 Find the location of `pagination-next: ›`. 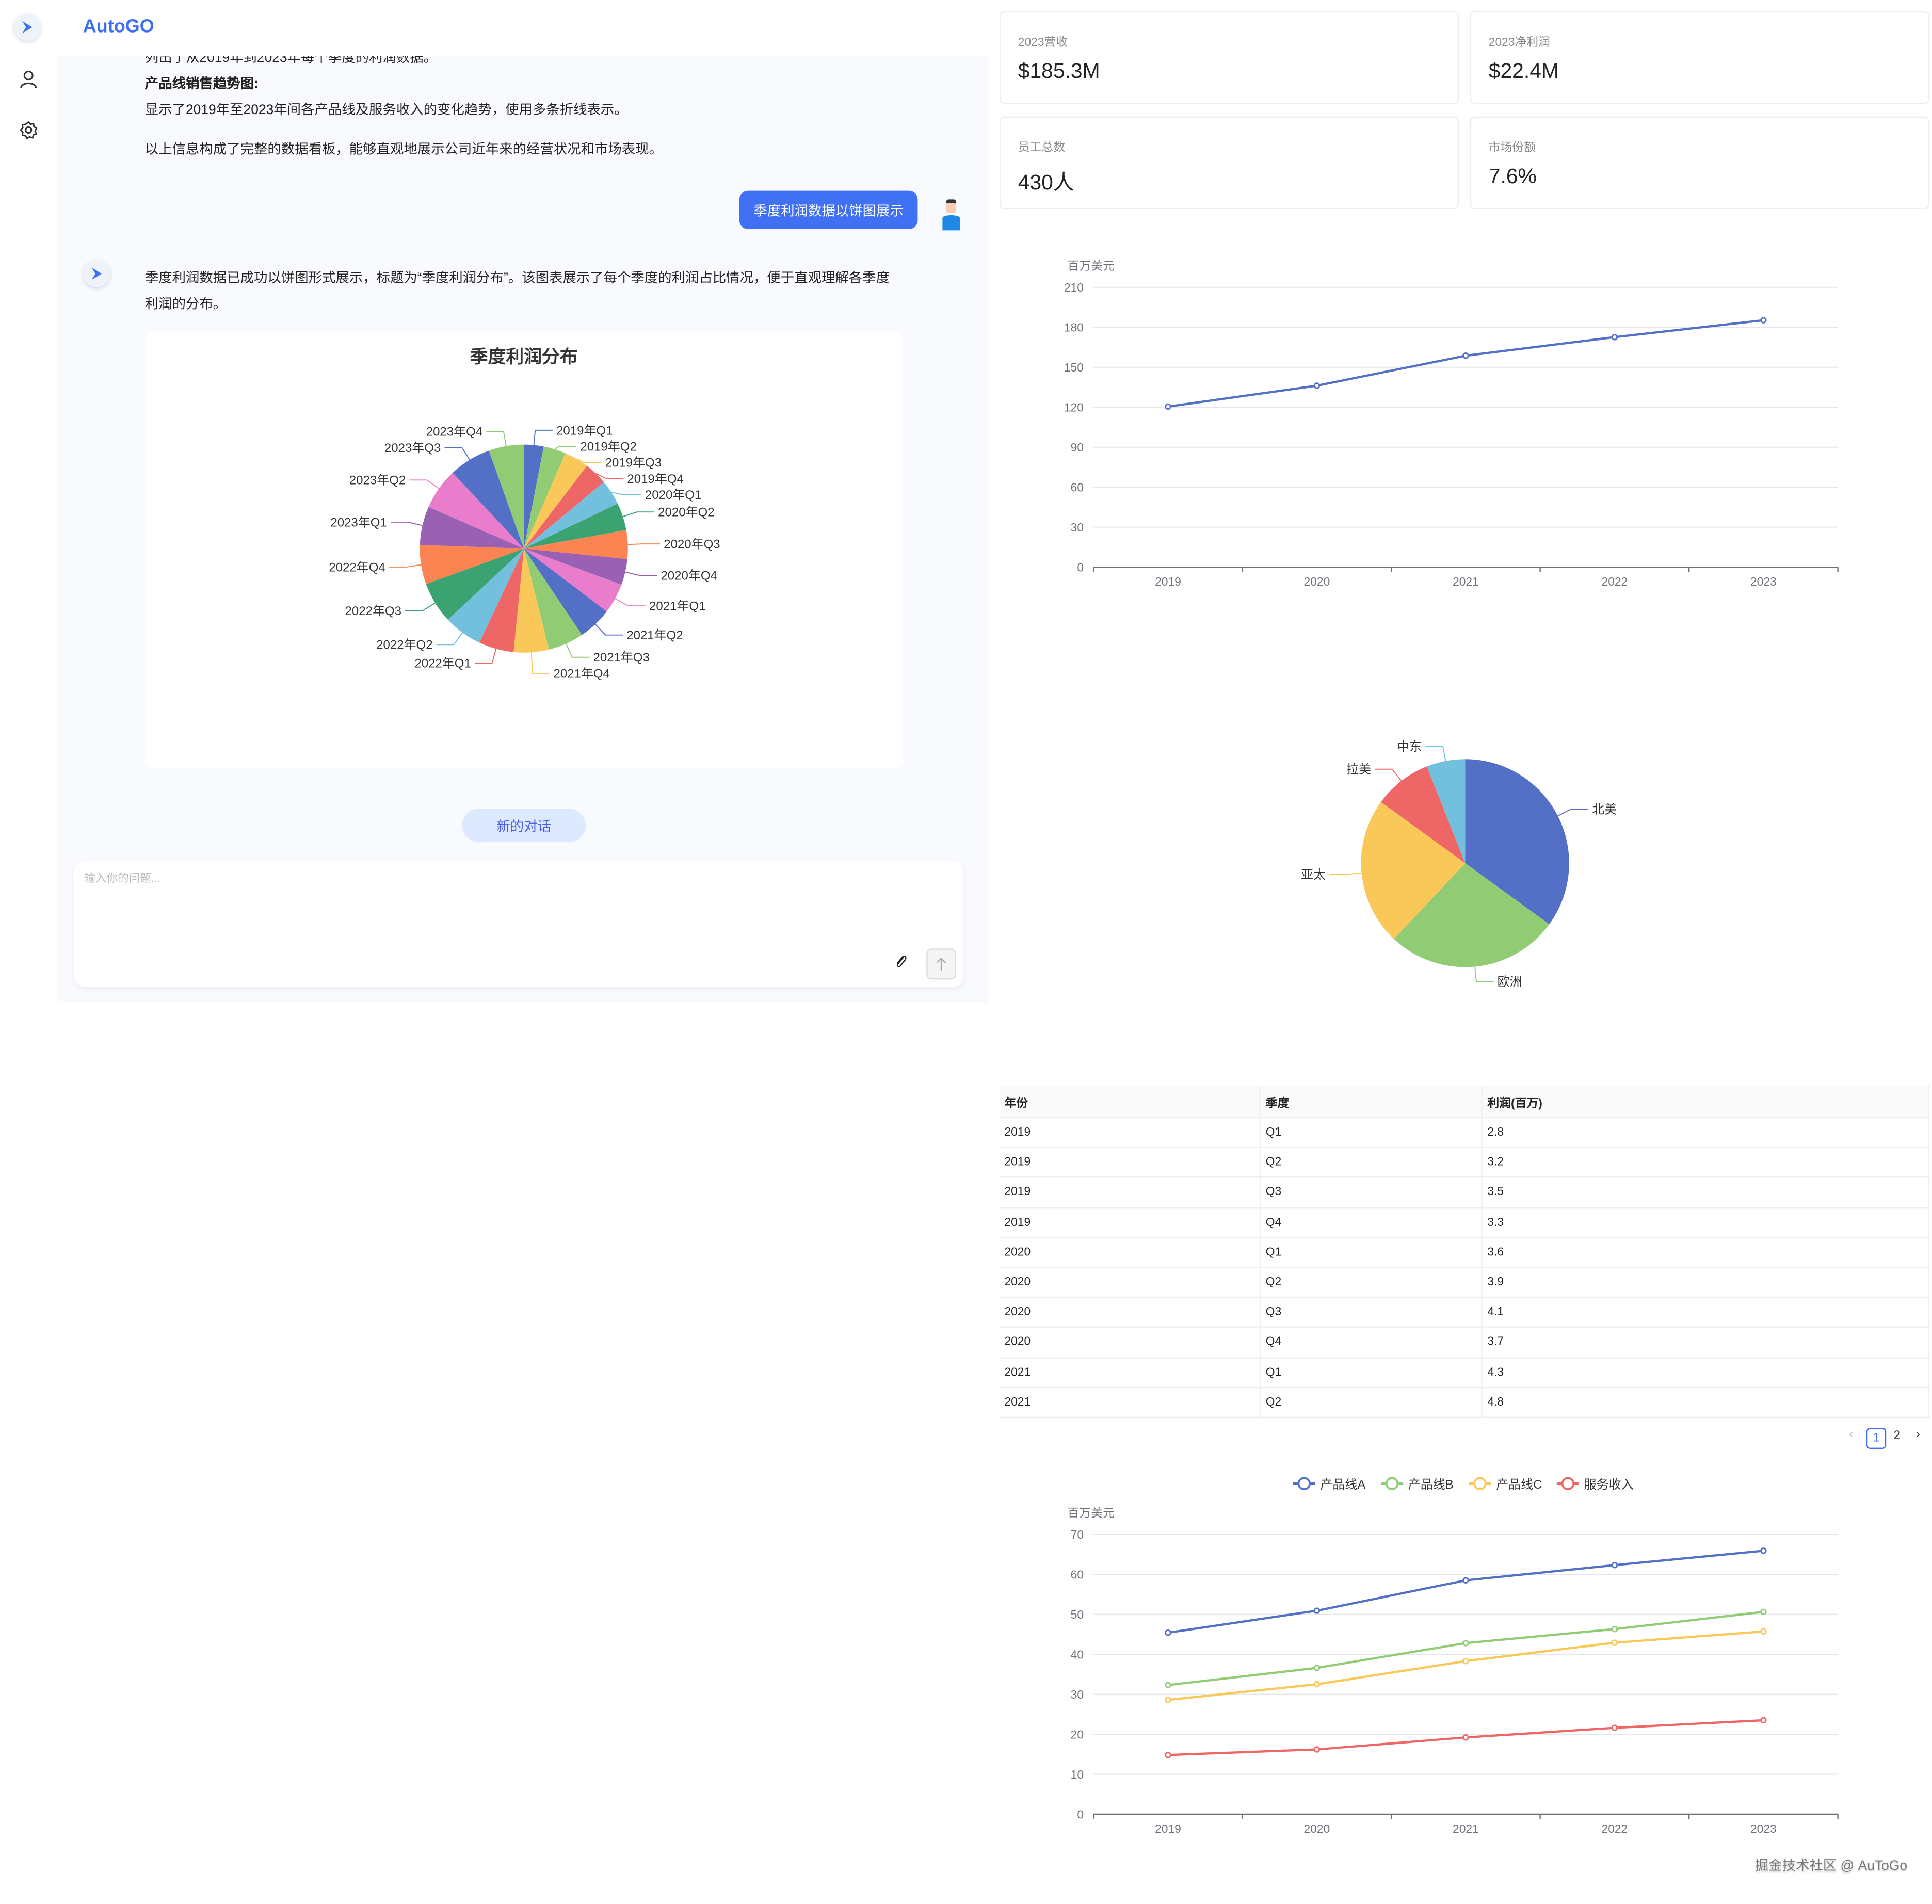

pagination-next: › is located at coordinates (1918, 1435).